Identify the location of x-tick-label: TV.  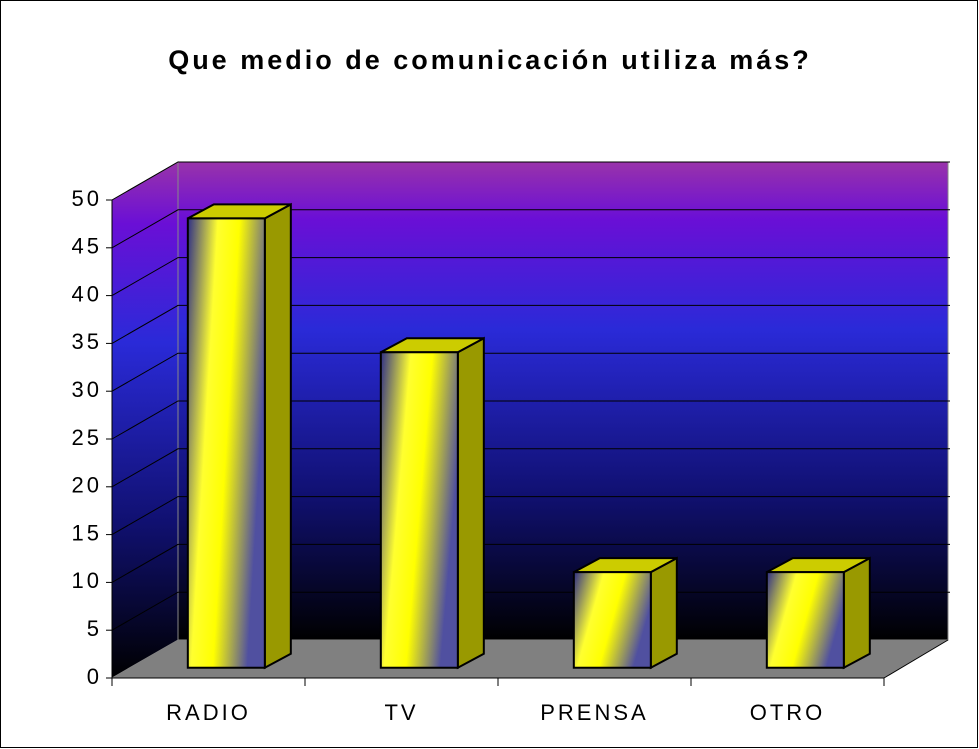
(401, 712).